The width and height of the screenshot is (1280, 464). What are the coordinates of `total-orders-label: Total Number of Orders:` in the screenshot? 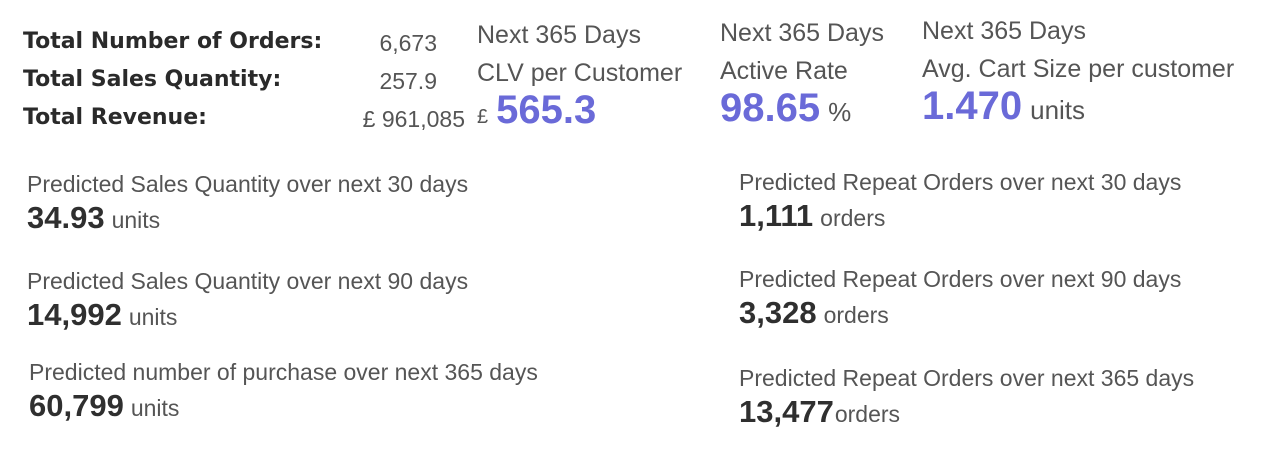 It's located at (173, 41).